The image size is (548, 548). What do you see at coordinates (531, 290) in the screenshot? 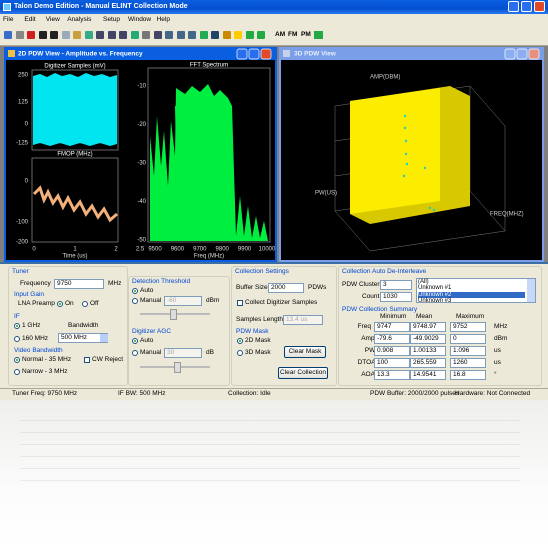
I see `scrollbar` at bounding box center [531, 290].